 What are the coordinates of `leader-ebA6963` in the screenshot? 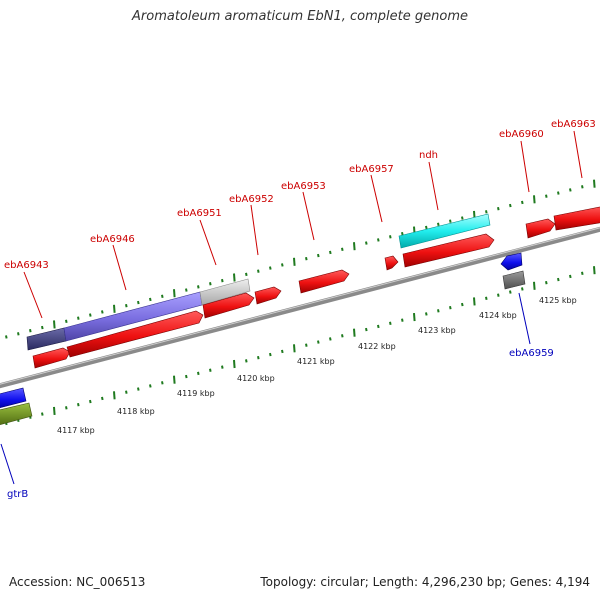 It's located at (578, 154).